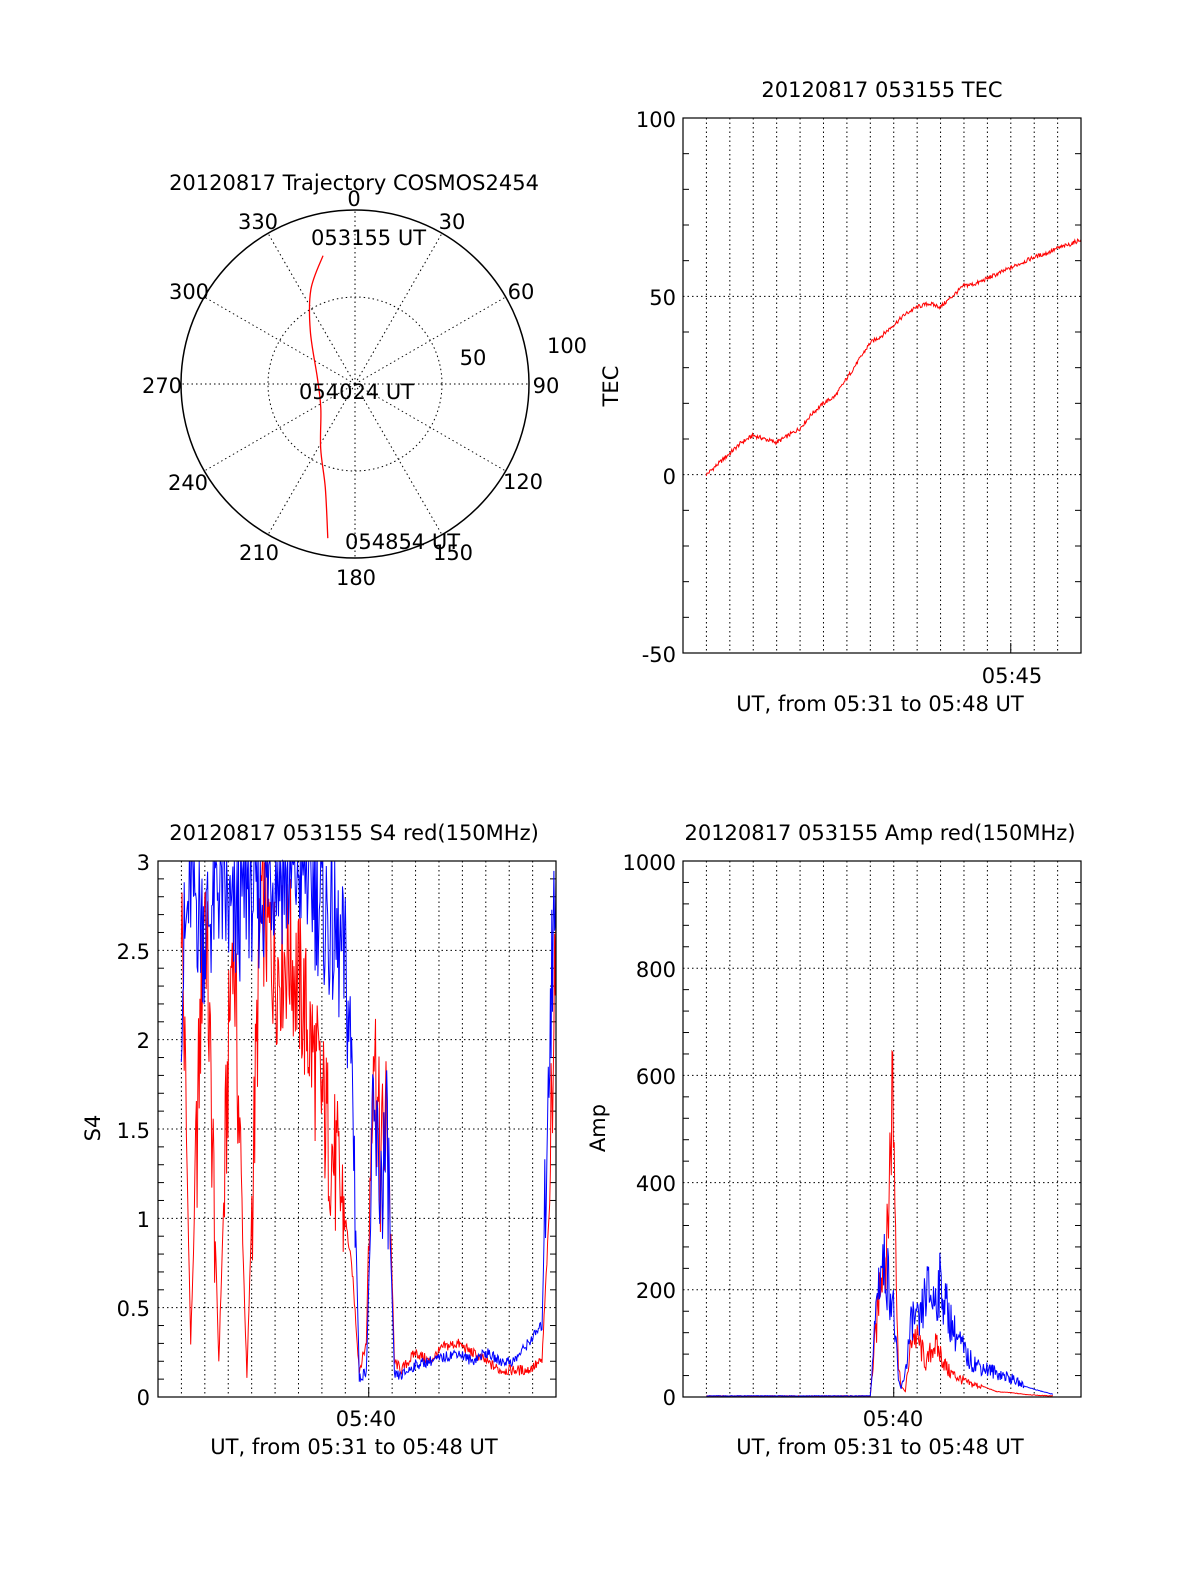  Describe the element at coordinates (133, 952) in the screenshot. I see `s4-ytick-2-5: 2.5` at that location.